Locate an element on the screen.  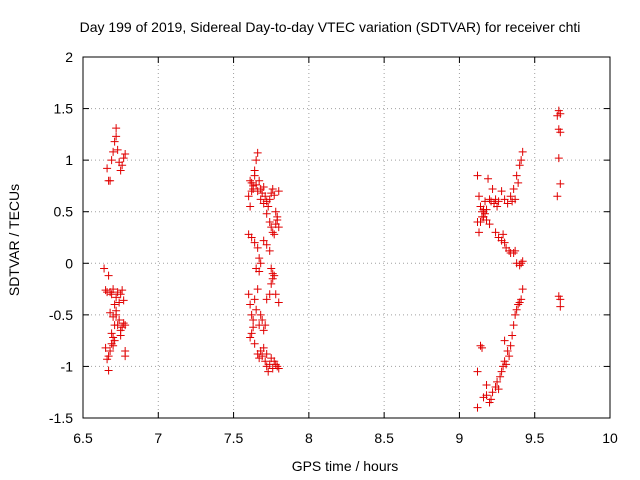
y-tick-label: 1 is located at coordinates (69, 160).